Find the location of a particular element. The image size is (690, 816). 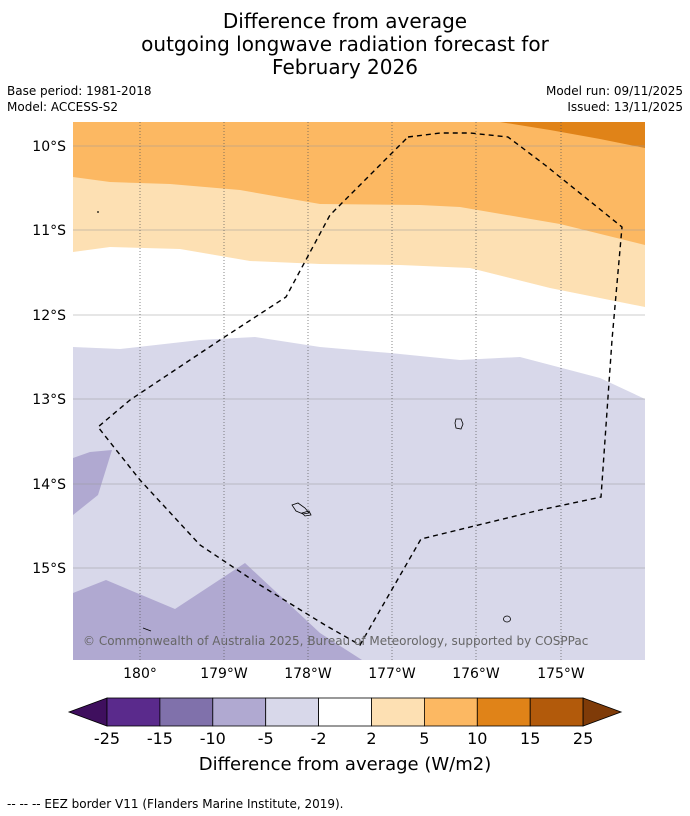

lat-label: 12°S is located at coordinates (49, 316).